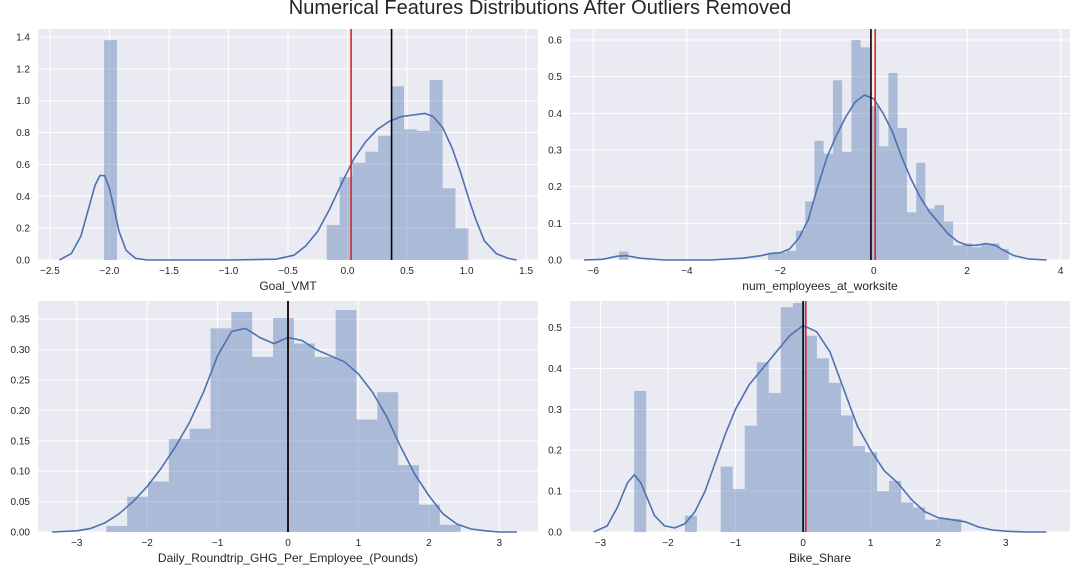  Describe the element at coordinates (23, 101) in the screenshot. I see `y-tick-label: 1.0` at that location.